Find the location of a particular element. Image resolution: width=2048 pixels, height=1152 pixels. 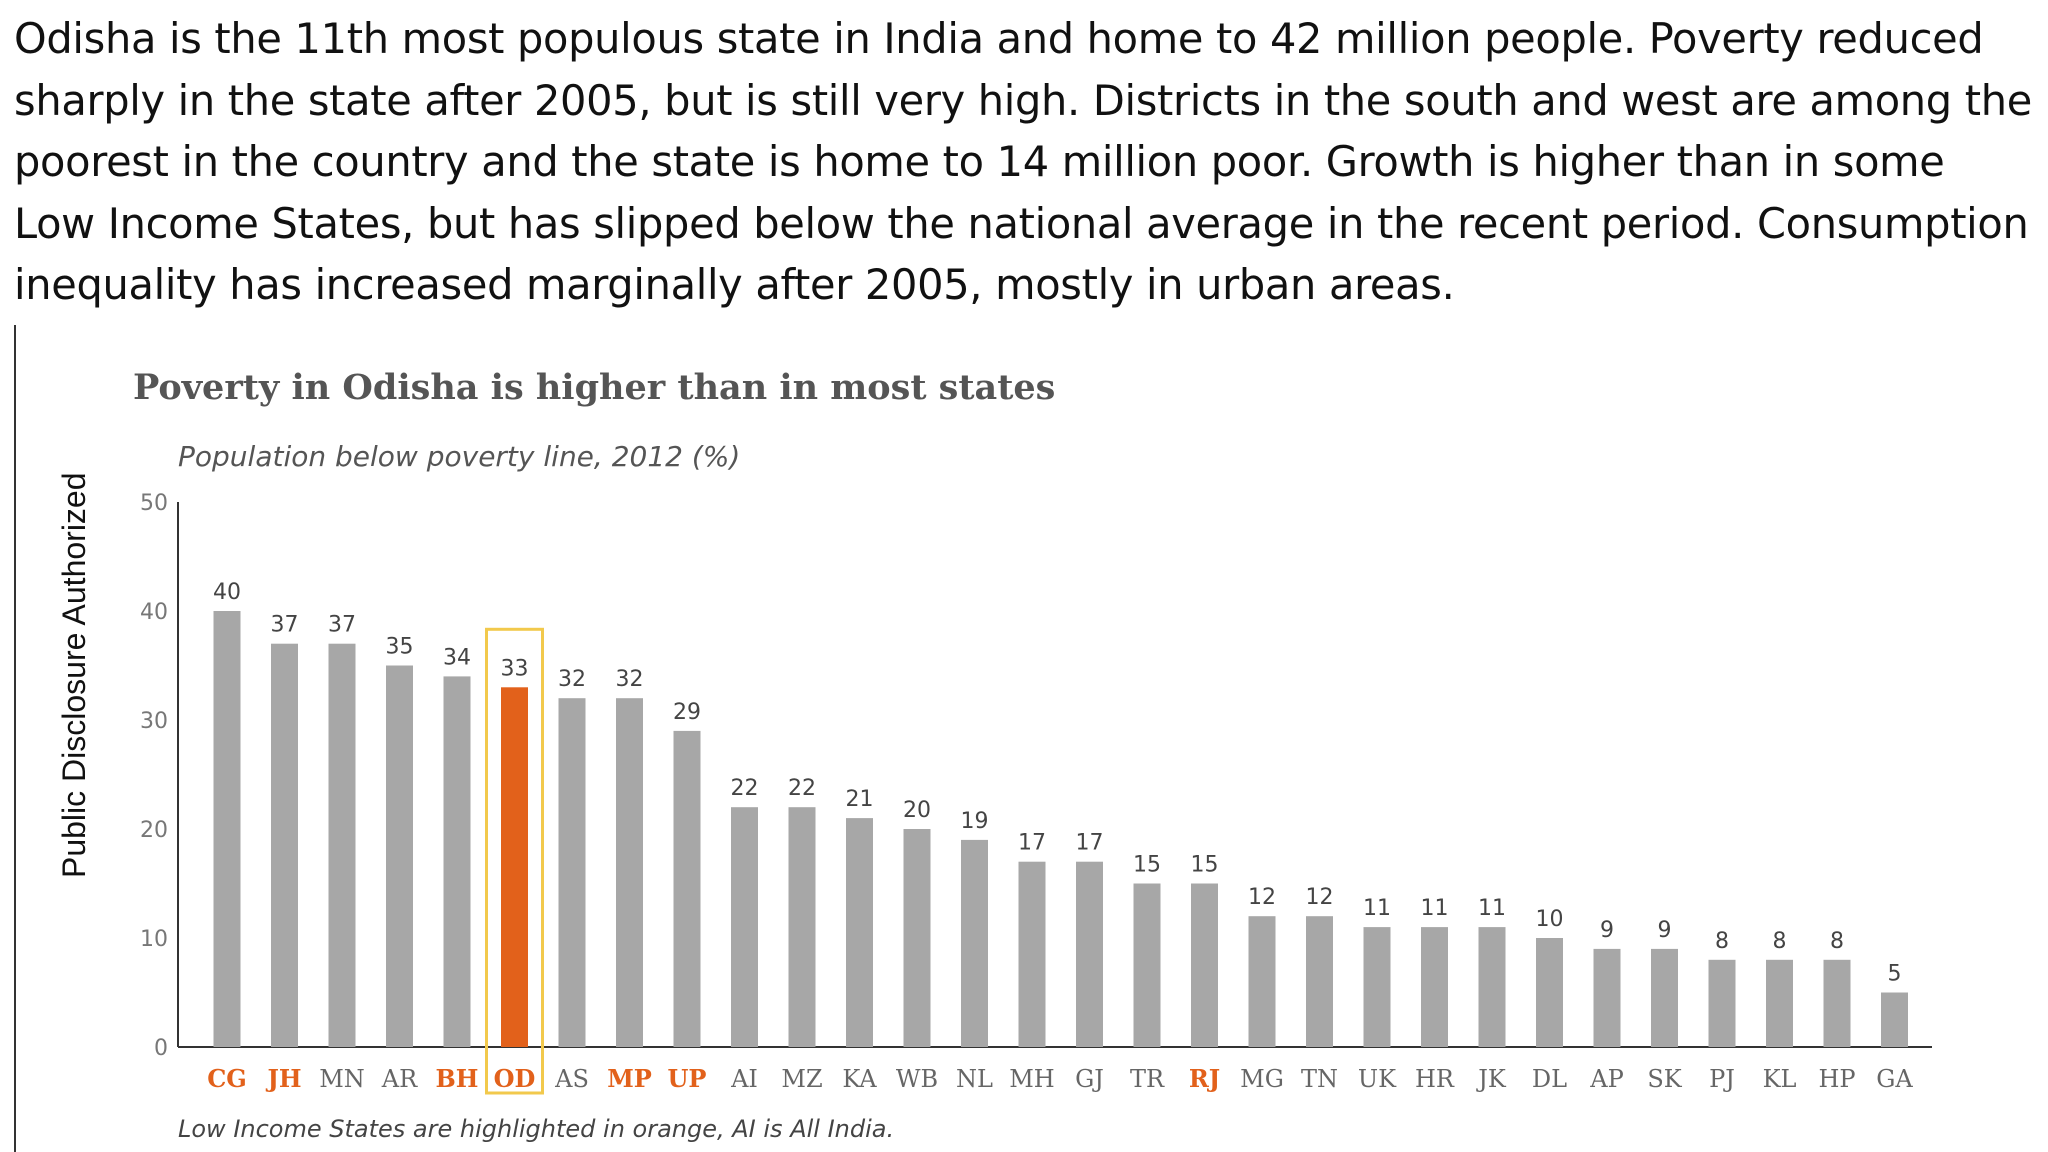

y-tick-label: 10 is located at coordinates (154, 939).